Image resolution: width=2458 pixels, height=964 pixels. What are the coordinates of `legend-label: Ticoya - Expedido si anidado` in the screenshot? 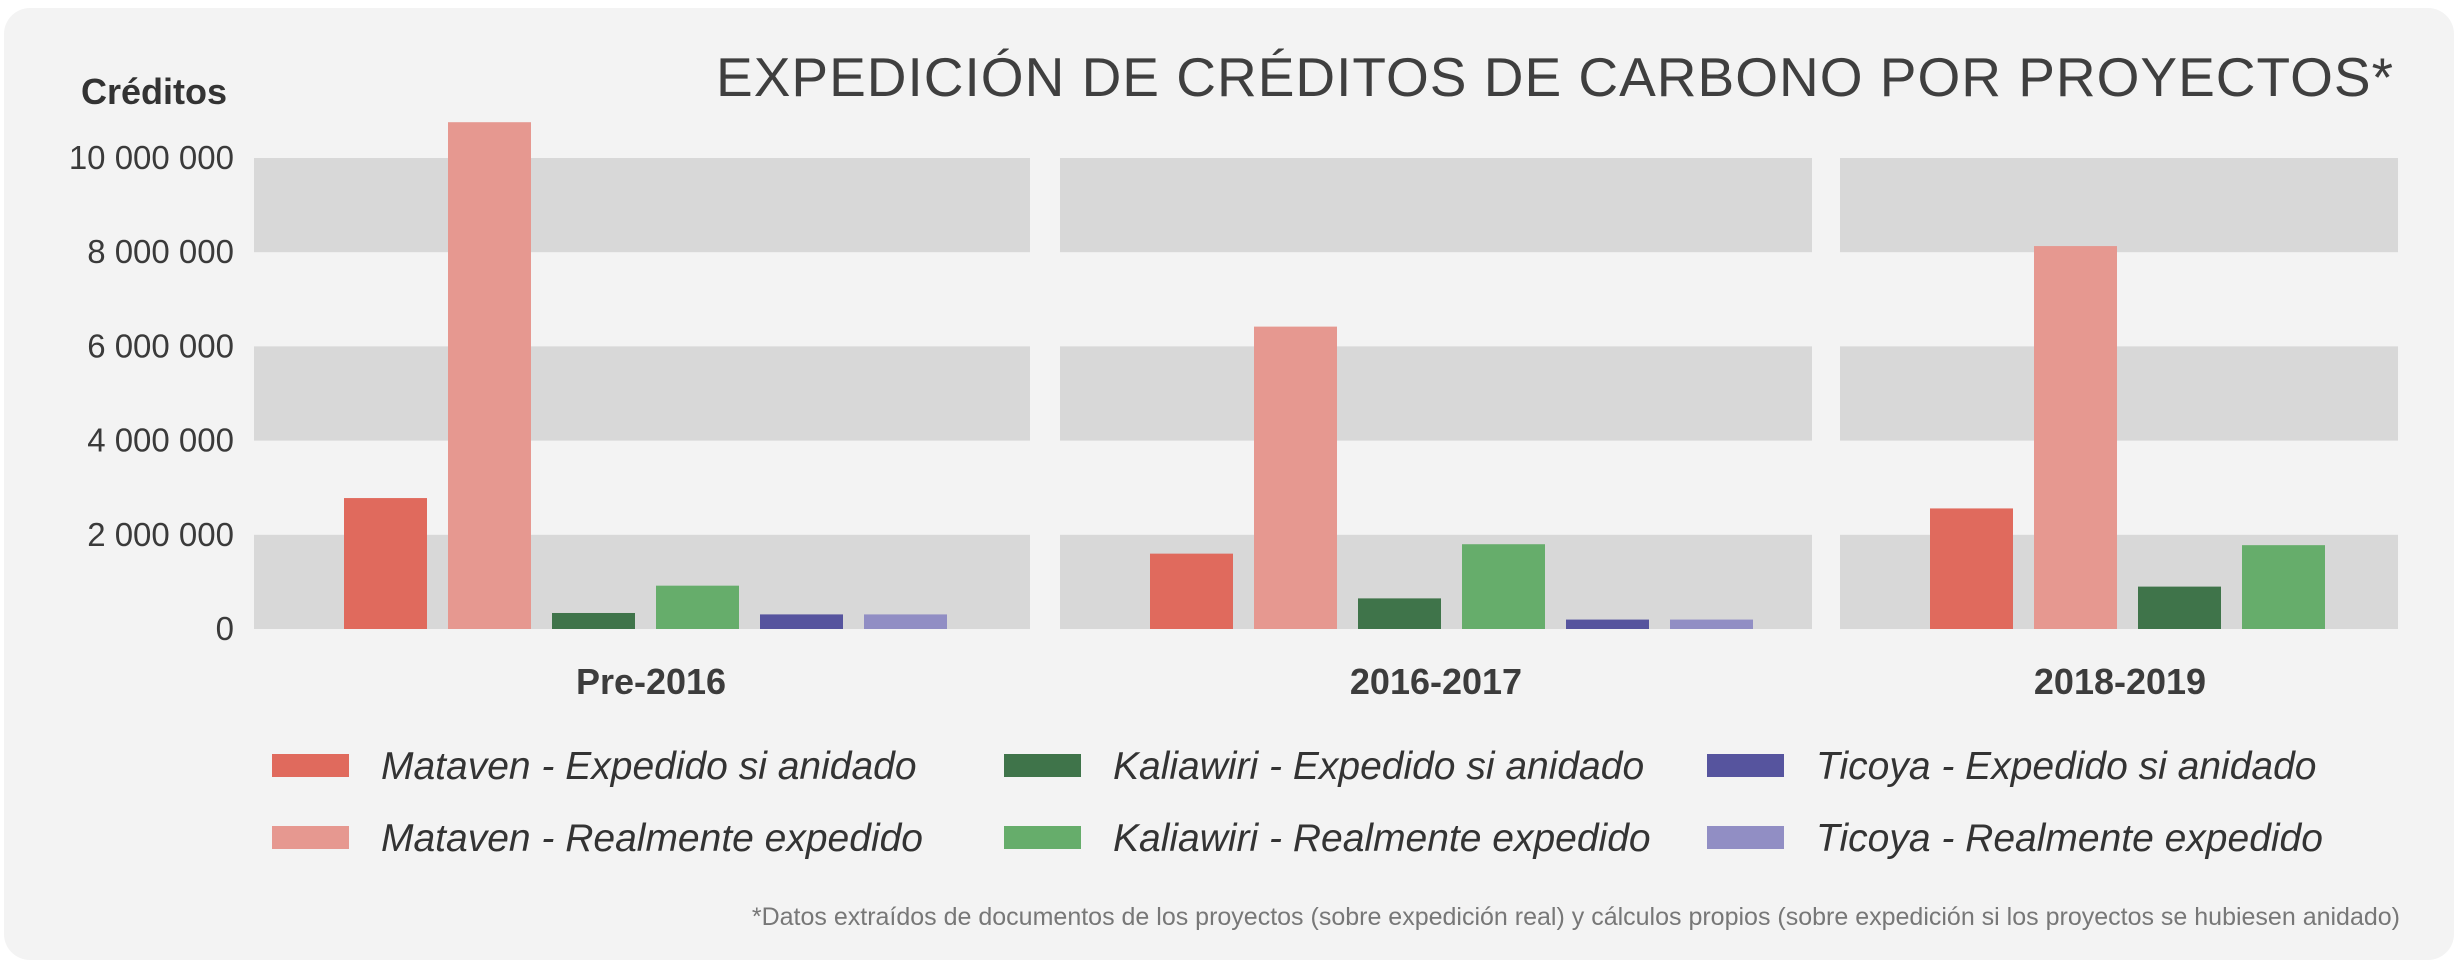 It's located at (2066, 766).